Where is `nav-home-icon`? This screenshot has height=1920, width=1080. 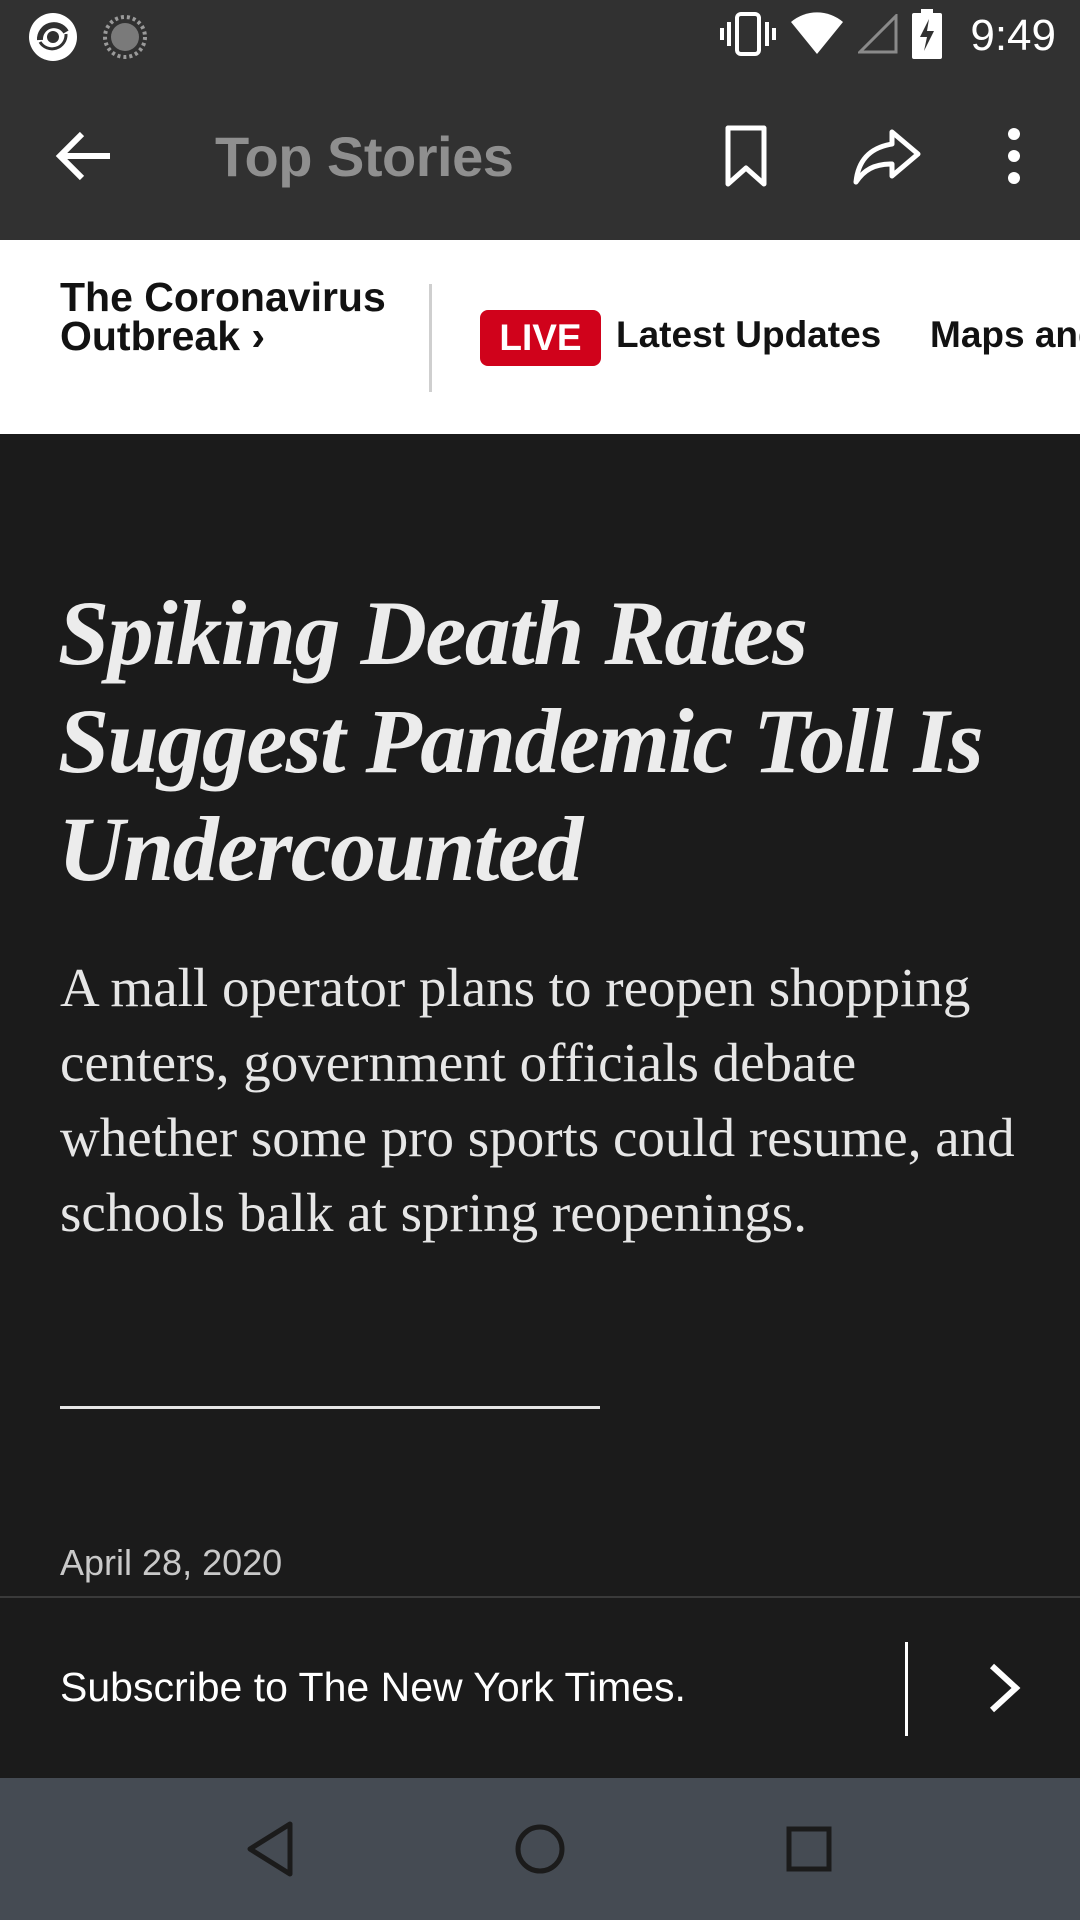 nav-home-icon is located at coordinates (540, 1849).